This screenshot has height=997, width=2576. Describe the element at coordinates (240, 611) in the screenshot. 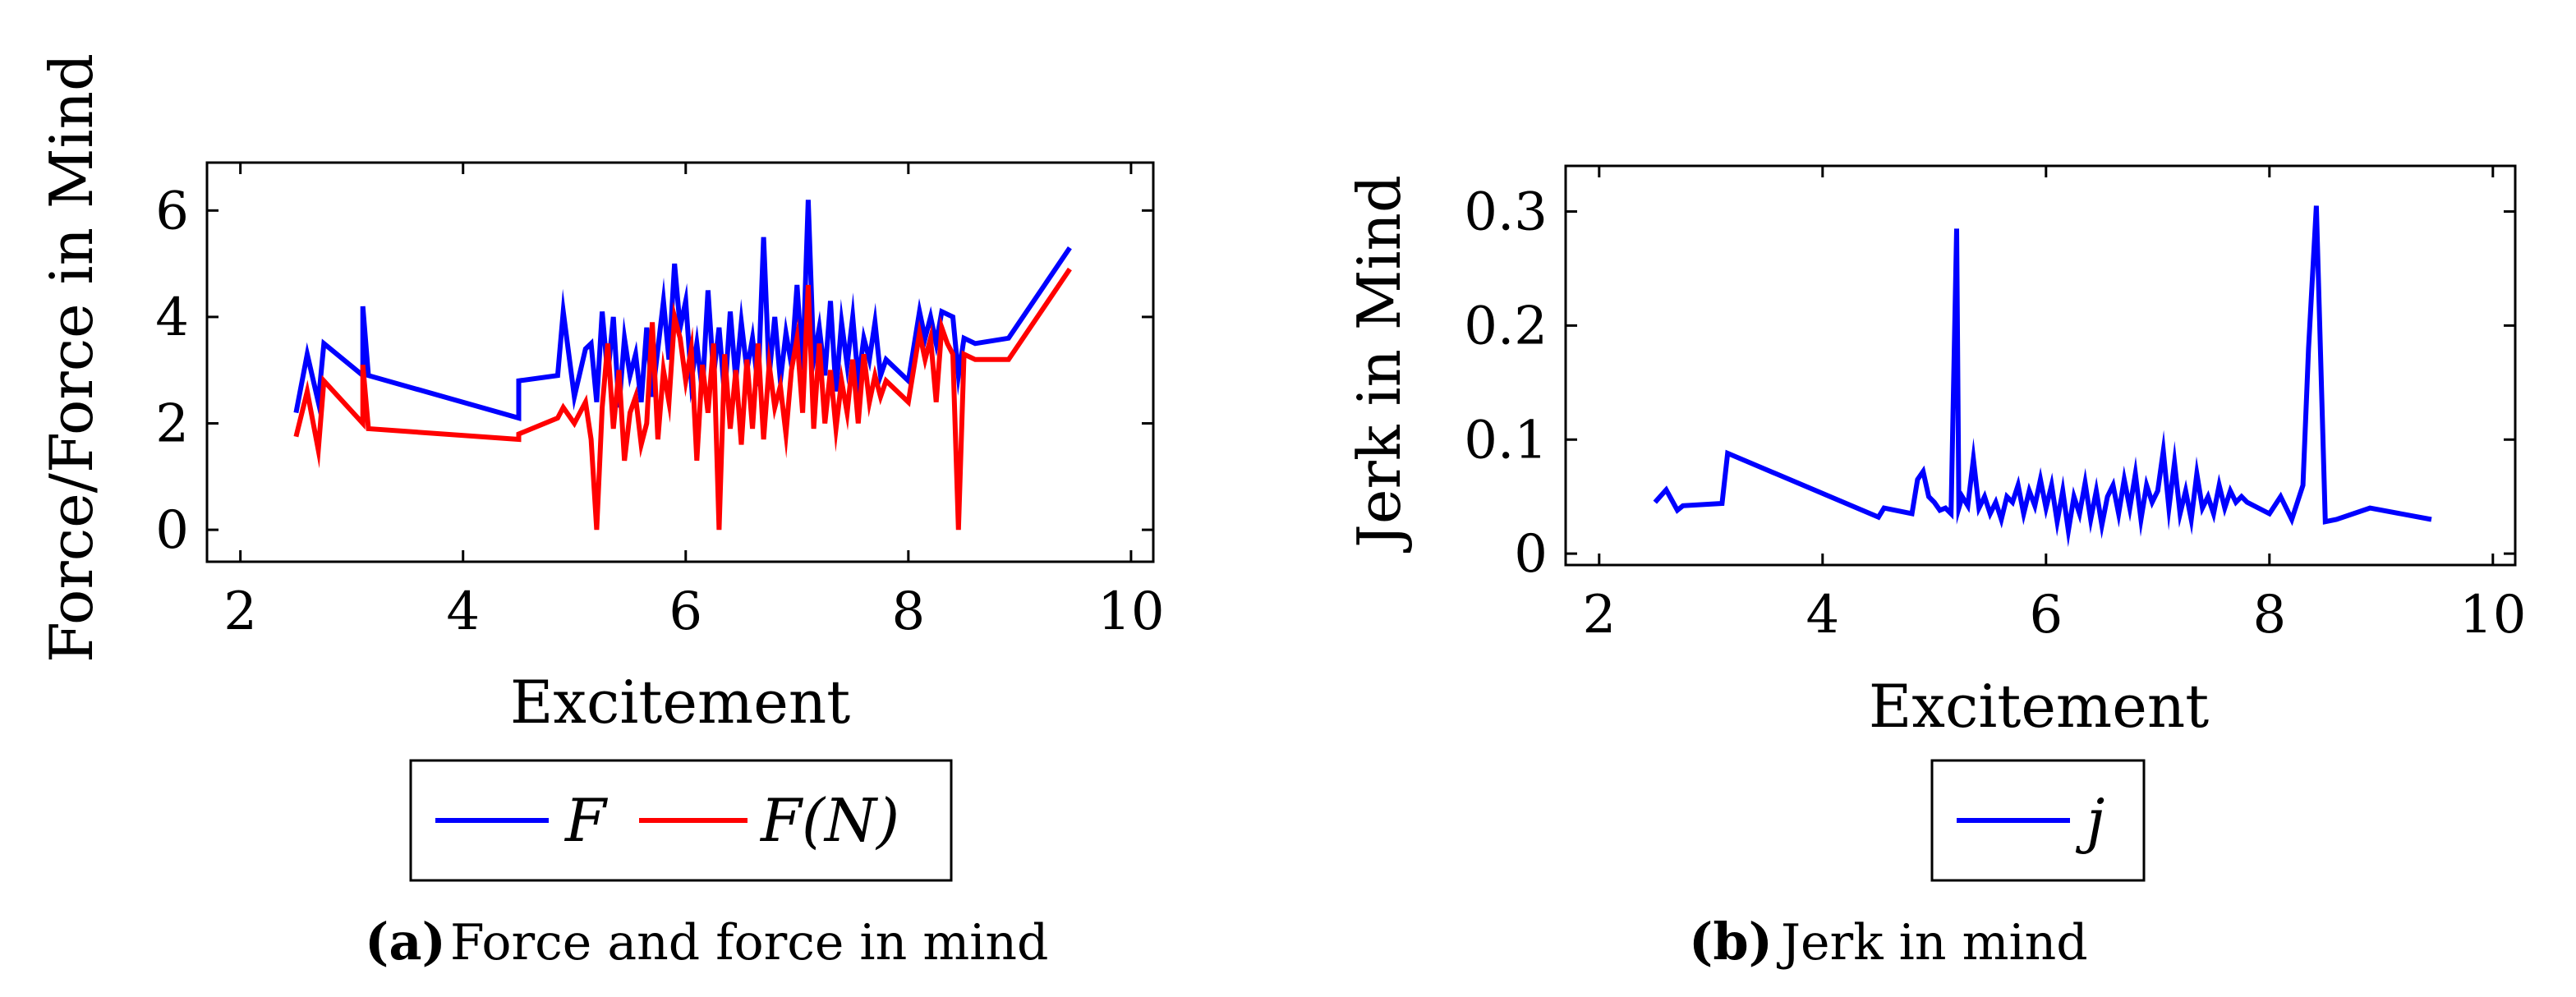

I see `a-x-tick-label: 2` at that location.